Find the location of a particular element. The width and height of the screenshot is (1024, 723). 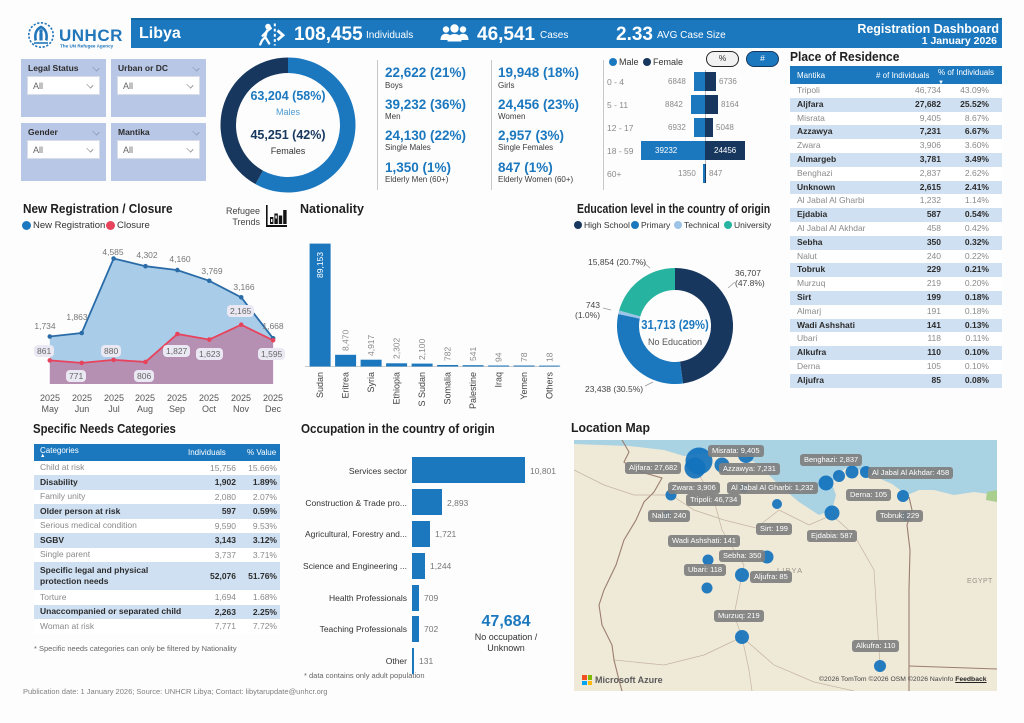

svg-text: Eritrea is located at coordinates (346, 385).